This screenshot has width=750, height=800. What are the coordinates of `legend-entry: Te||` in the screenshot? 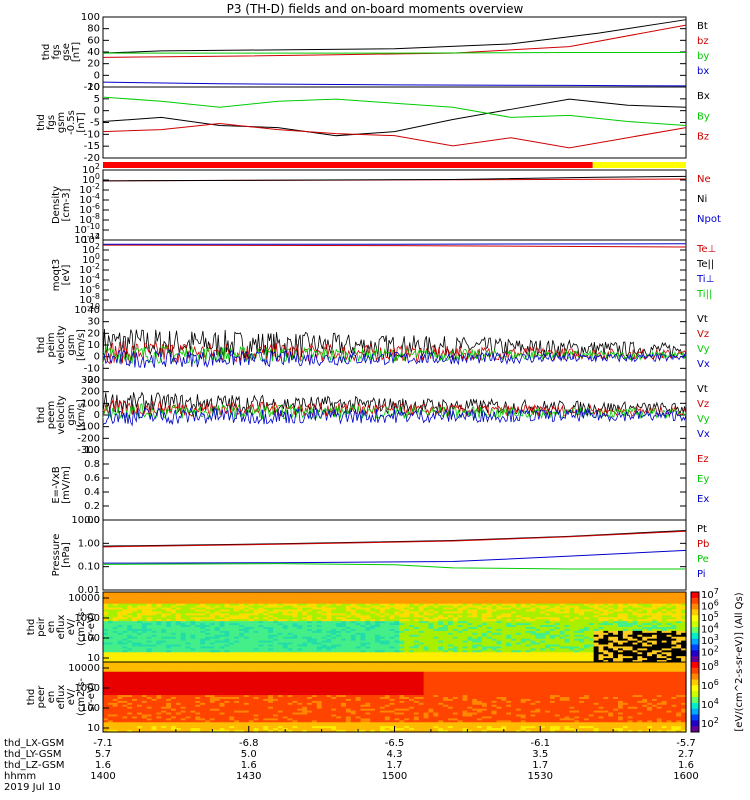 It's located at (705, 264).